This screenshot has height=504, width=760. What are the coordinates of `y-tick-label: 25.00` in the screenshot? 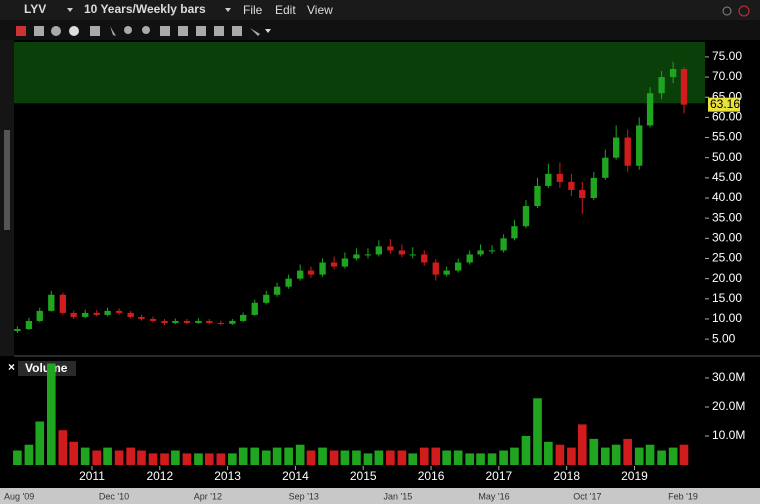 It's located at (727, 258).